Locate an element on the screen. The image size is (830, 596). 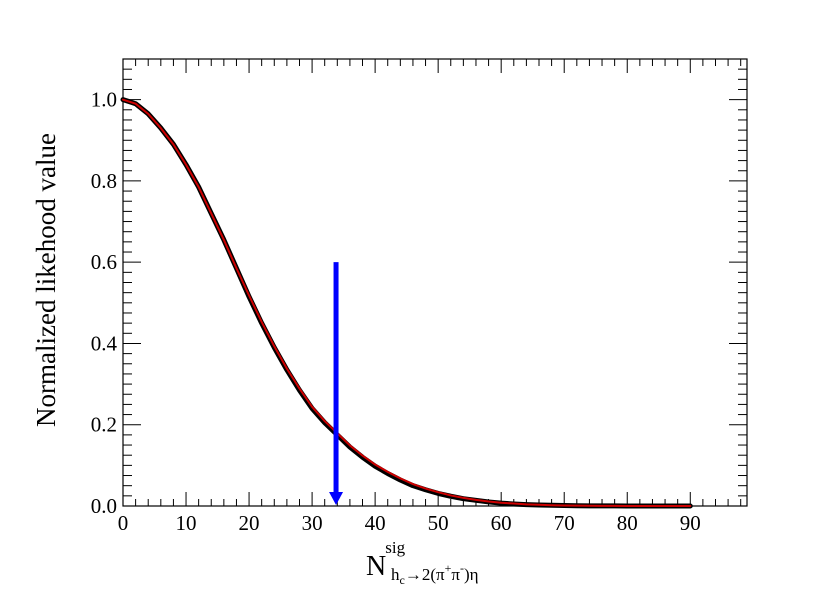
x-axis-title-sup: sig is located at coordinates (395, 547).